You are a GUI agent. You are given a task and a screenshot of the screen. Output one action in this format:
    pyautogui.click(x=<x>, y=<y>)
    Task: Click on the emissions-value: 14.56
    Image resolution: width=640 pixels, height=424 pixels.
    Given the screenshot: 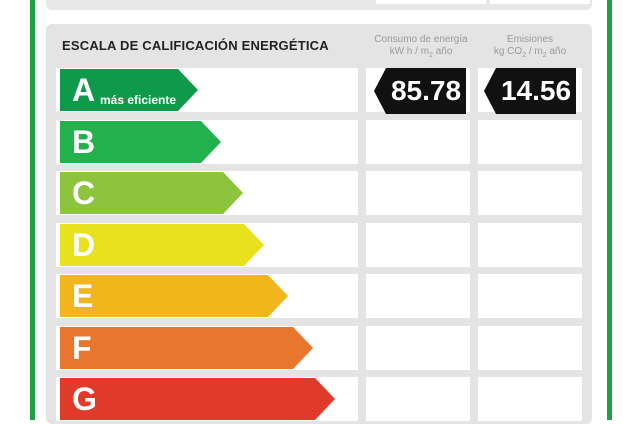 What is the action you would take?
    pyautogui.click(x=536, y=90)
    